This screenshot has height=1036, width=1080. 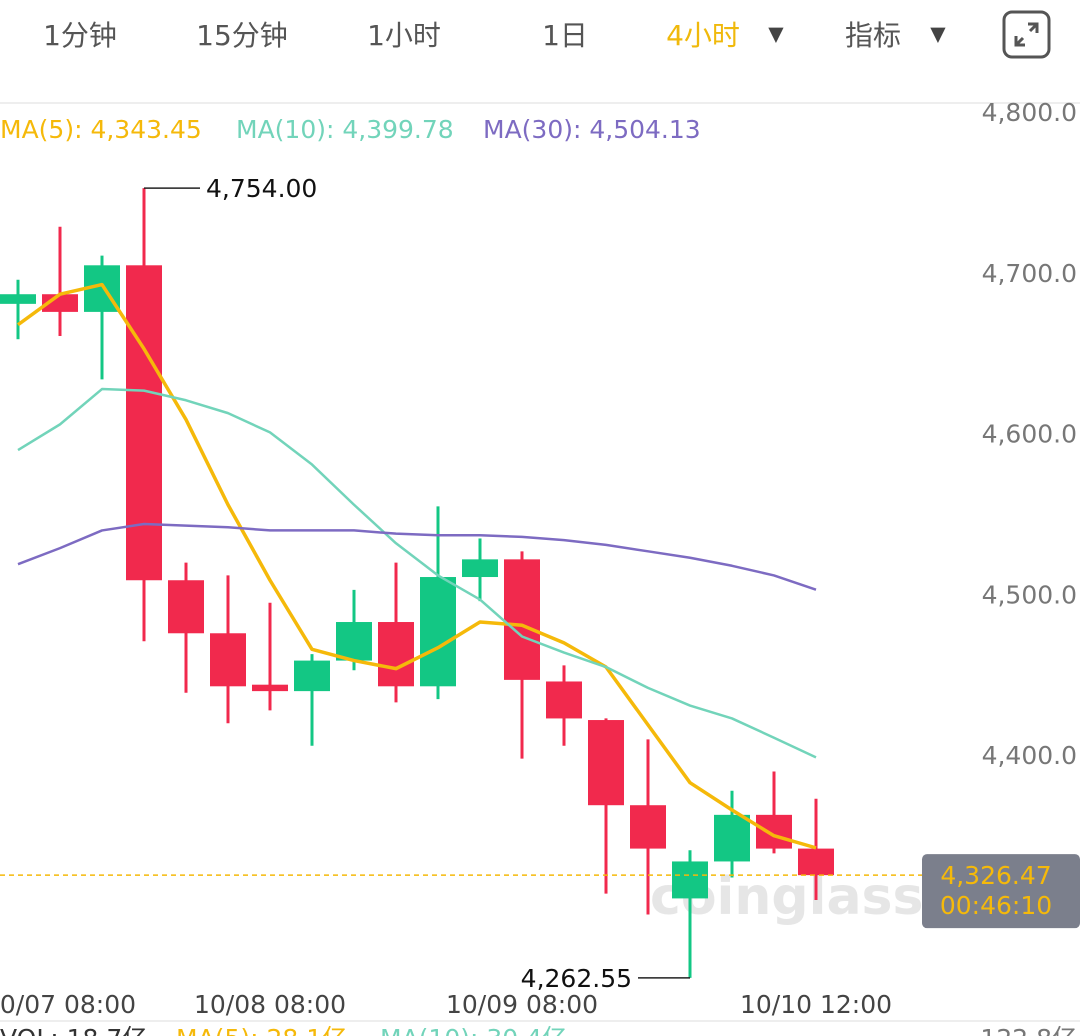 What do you see at coordinates (873, 35) in the screenshot?
I see `tab: 指标` at bounding box center [873, 35].